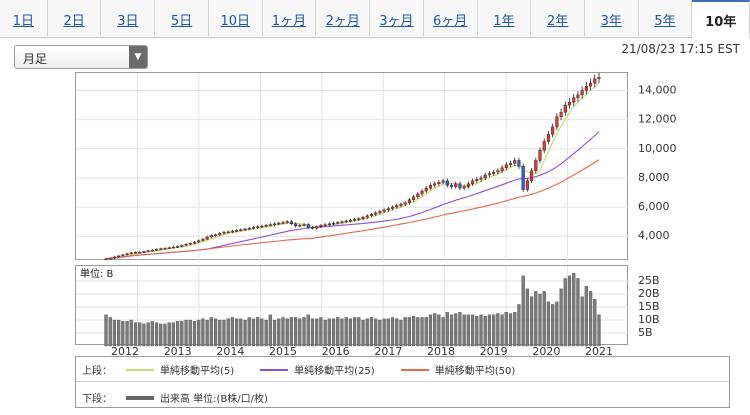 The height and width of the screenshot is (415, 750). I want to click on tab-2ヶ月: 2ヶ月, so click(343, 19).